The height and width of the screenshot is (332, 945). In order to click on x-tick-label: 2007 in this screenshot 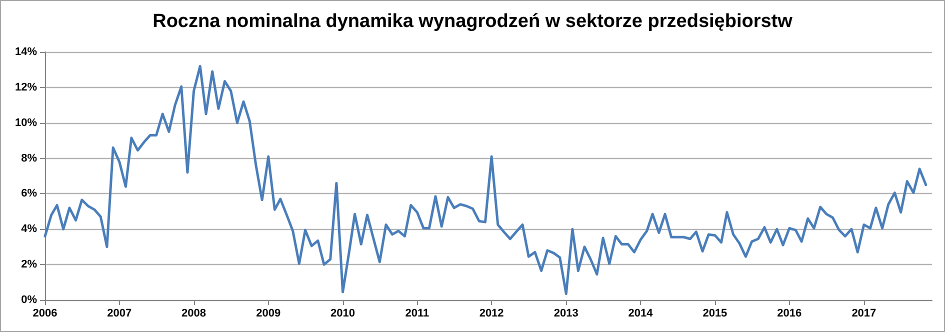, I will do `click(119, 314)`.